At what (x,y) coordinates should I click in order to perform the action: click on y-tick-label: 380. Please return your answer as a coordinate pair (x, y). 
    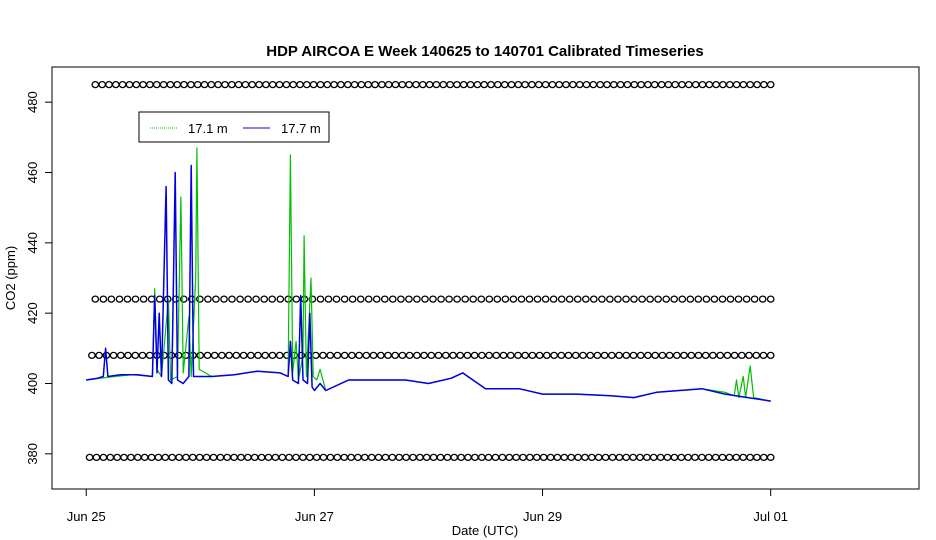
    Looking at the image, I should click on (32, 454).